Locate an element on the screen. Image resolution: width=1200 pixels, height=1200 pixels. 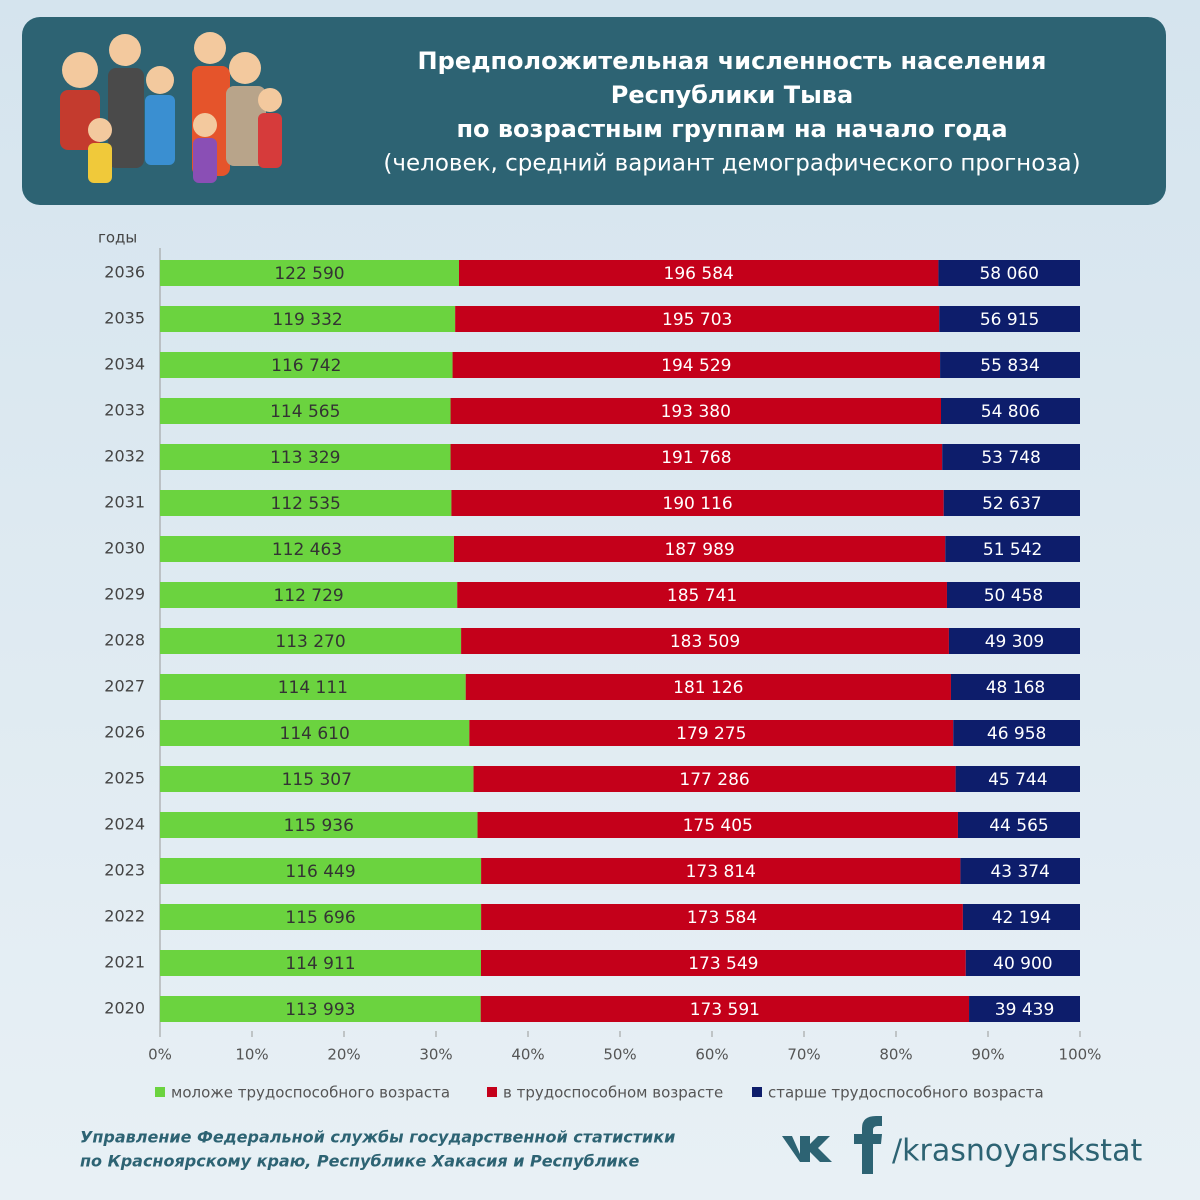
data-label: 55 834 is located at coordinates (1009, 366).